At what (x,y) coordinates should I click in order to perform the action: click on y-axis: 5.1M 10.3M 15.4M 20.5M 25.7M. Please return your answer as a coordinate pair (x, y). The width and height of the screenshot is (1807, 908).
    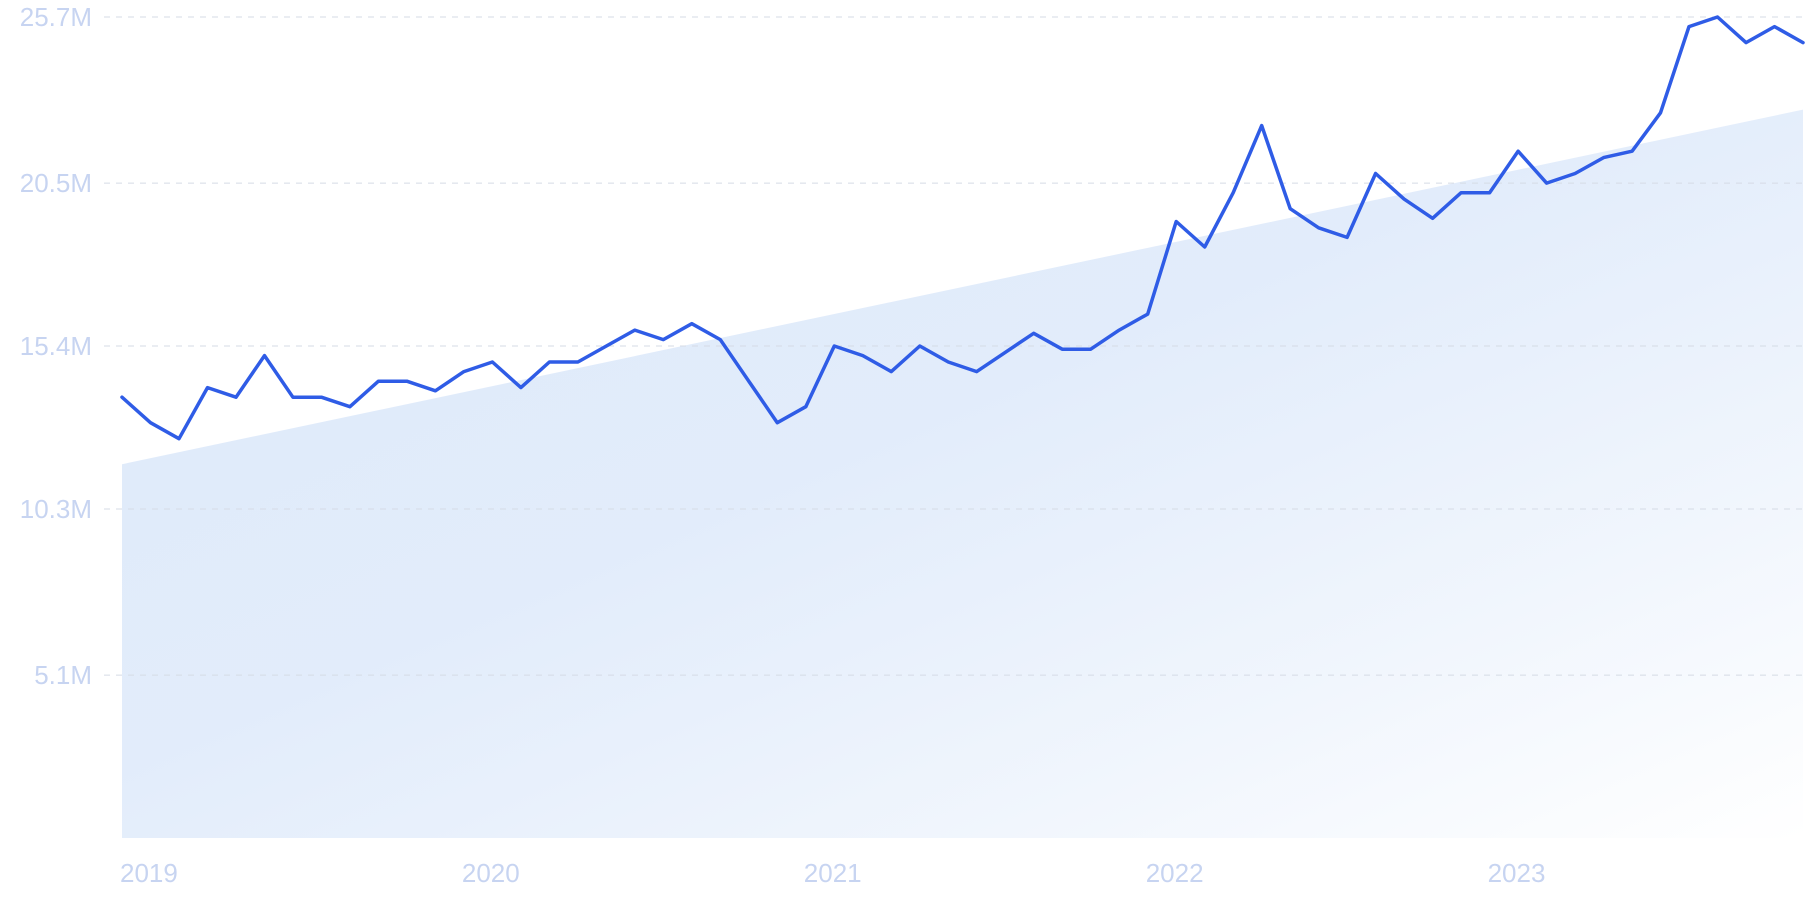
    Looking at the image, I should click on (56, 346).